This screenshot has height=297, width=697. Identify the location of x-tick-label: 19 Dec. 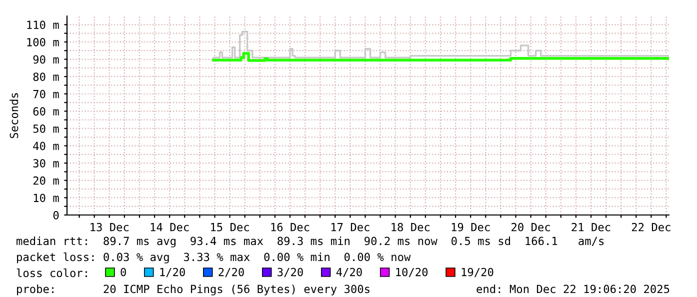
(471, 227).